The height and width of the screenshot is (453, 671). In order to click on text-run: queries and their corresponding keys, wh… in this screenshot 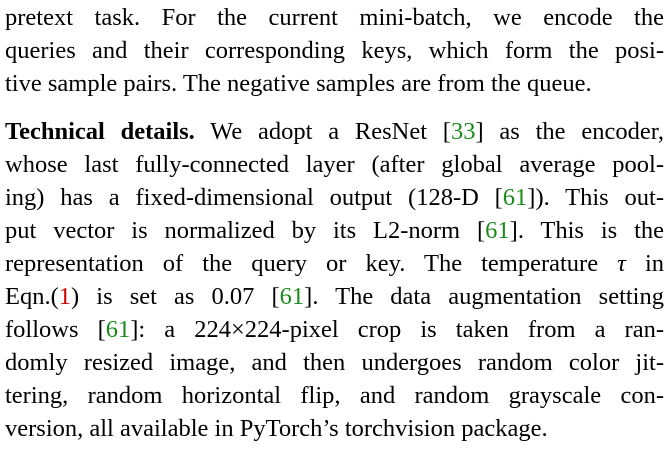, I will do `click(334, 50)`.